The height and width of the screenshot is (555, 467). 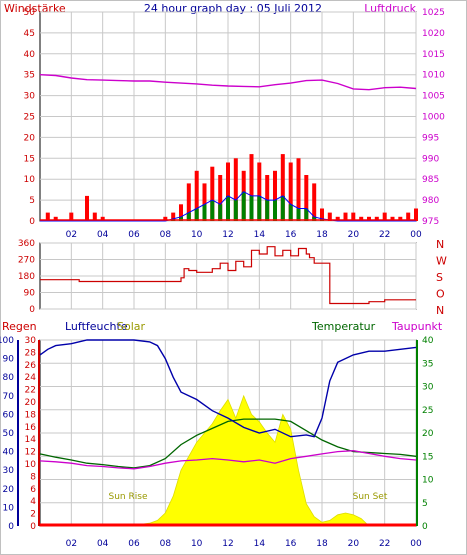 I want to click on y-rain-tick-label: 18, so click(x=31, y=415).